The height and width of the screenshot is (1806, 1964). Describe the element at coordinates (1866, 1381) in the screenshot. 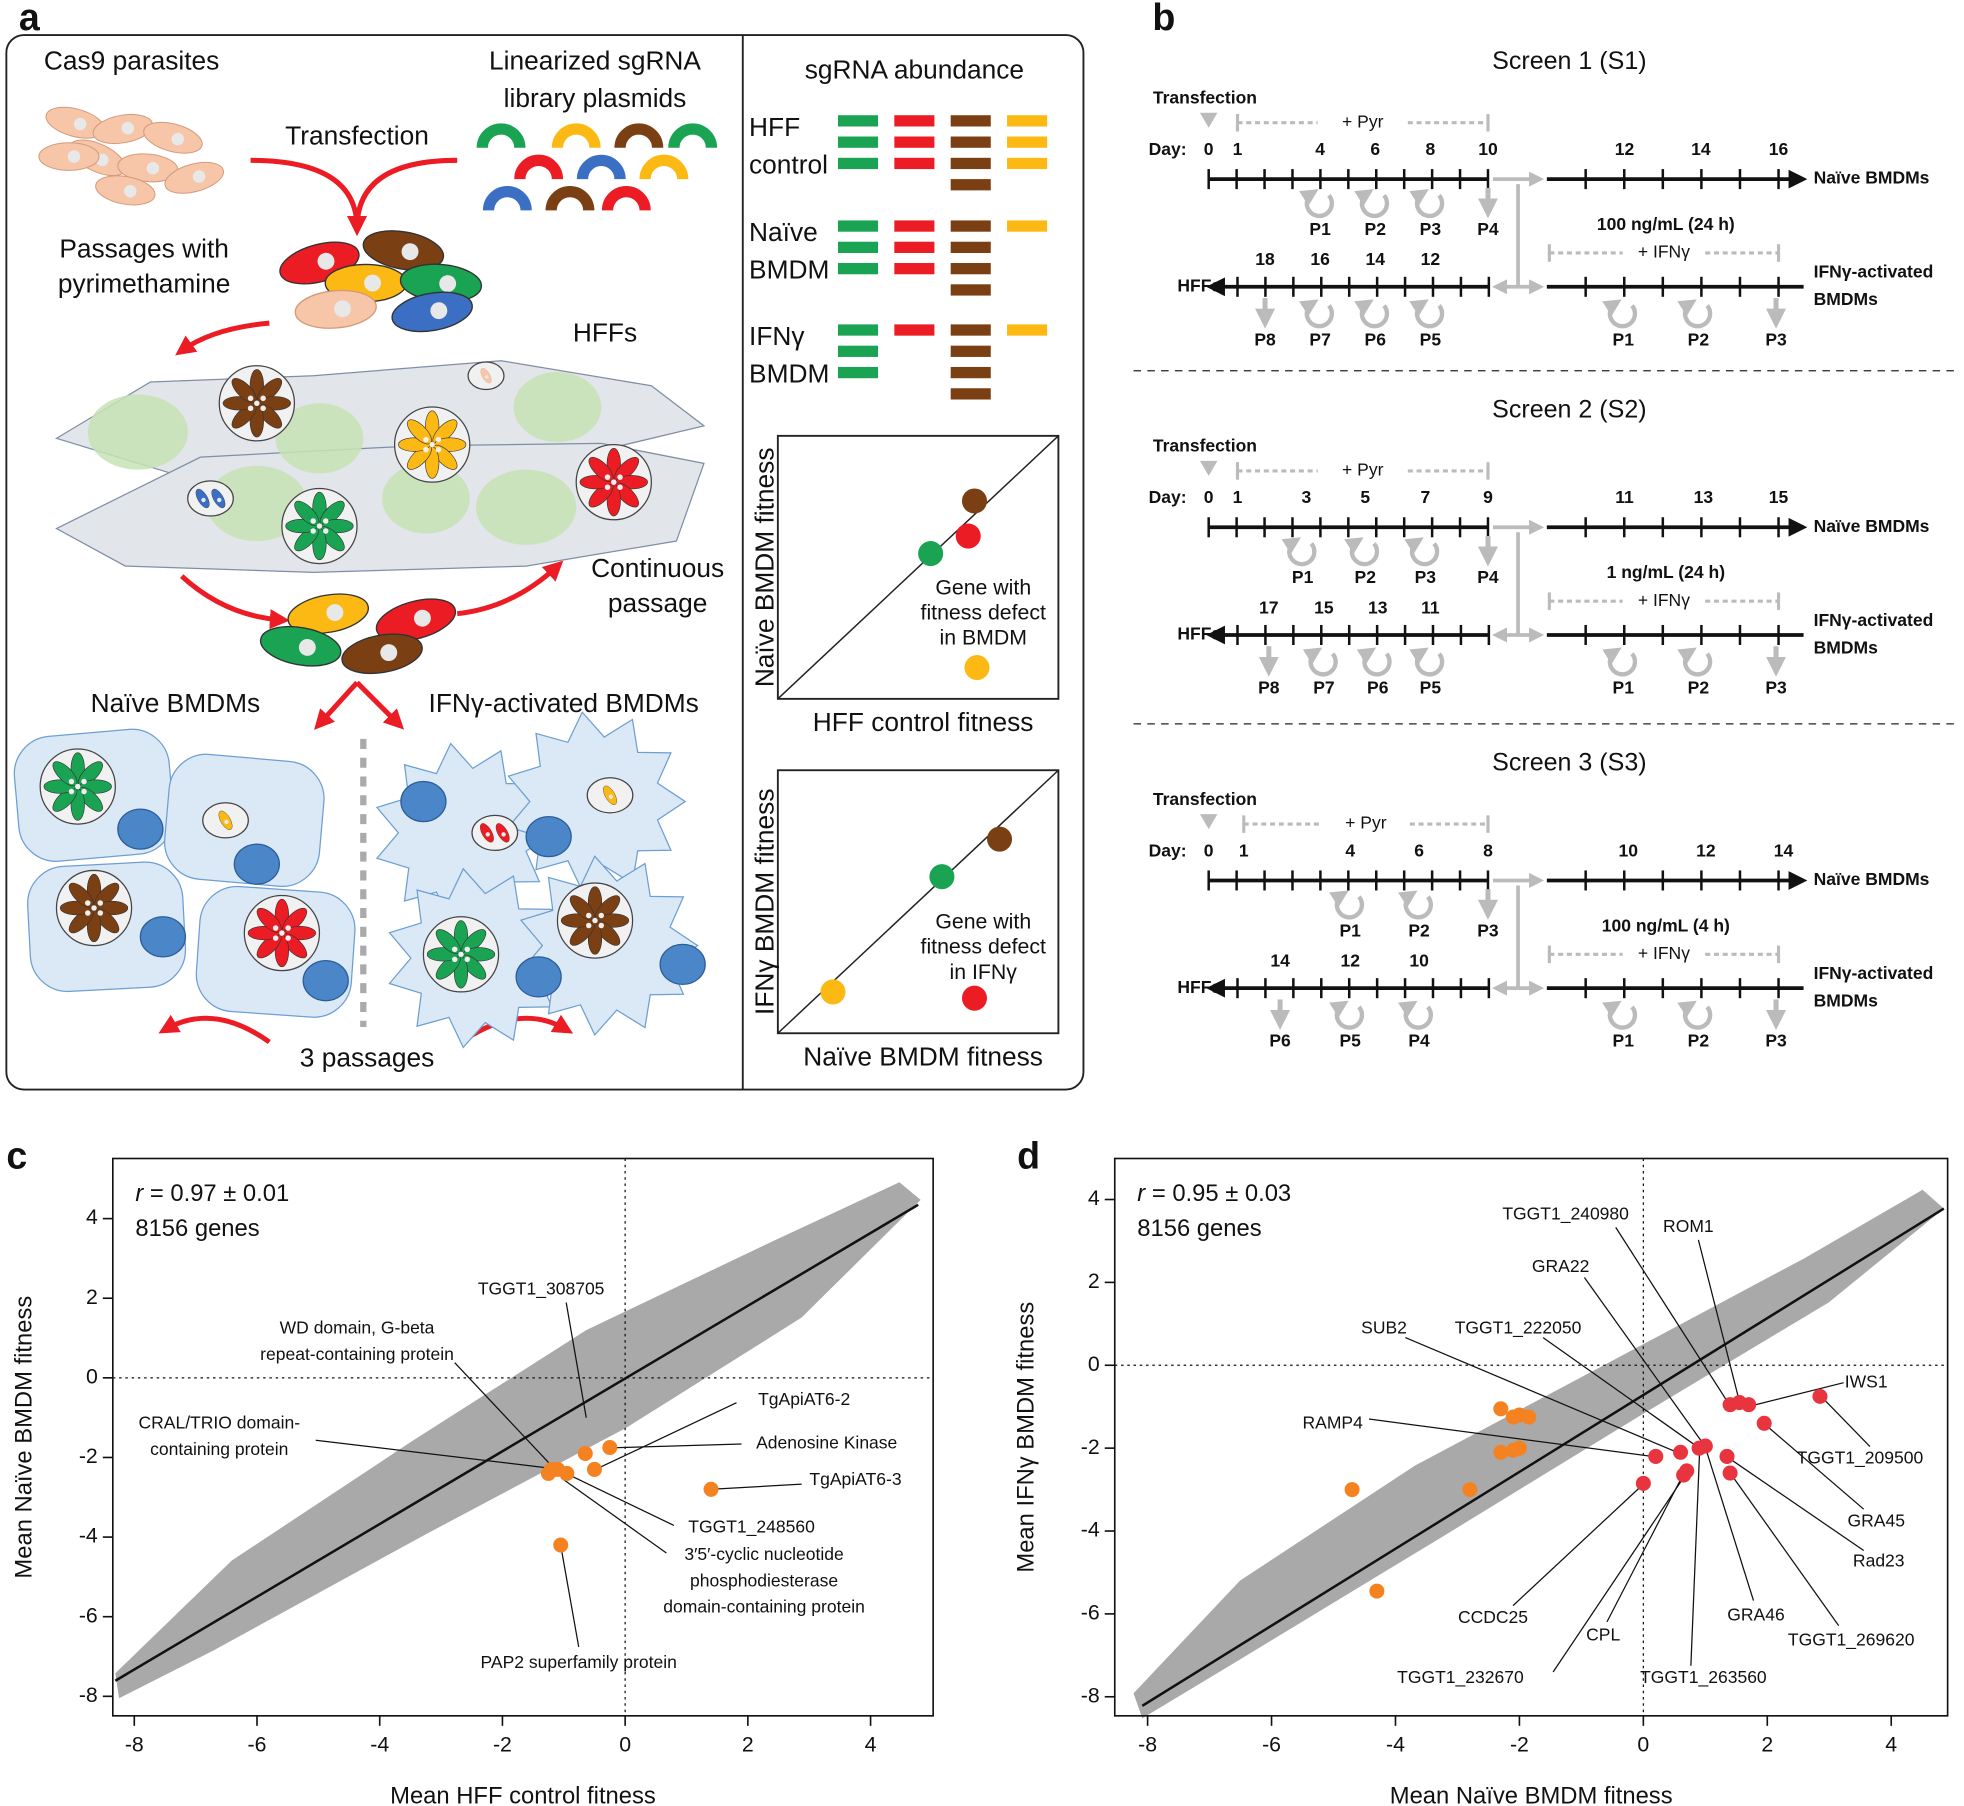

I see `label: IWS1` at that location.